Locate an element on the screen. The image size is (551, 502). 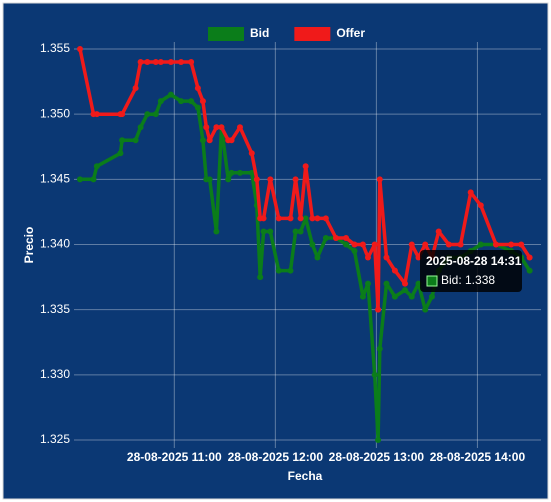
x-tick-label: 28-08-2025 11:00 is located at coordinates (174, 457).